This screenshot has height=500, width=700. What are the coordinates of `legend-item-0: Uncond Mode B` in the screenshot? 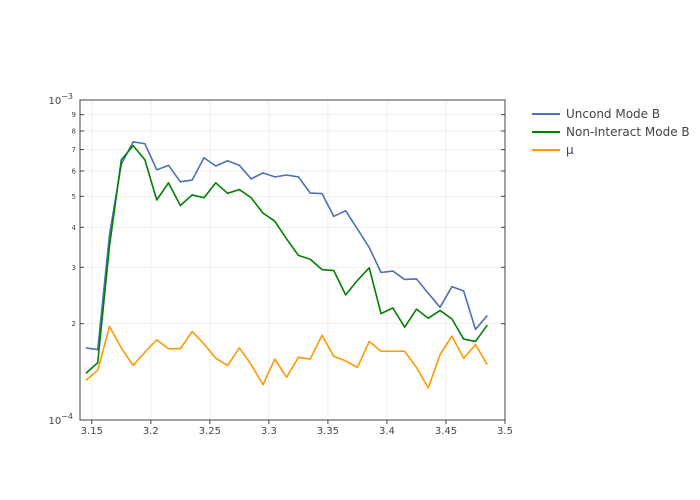 It's located at (596, 114).